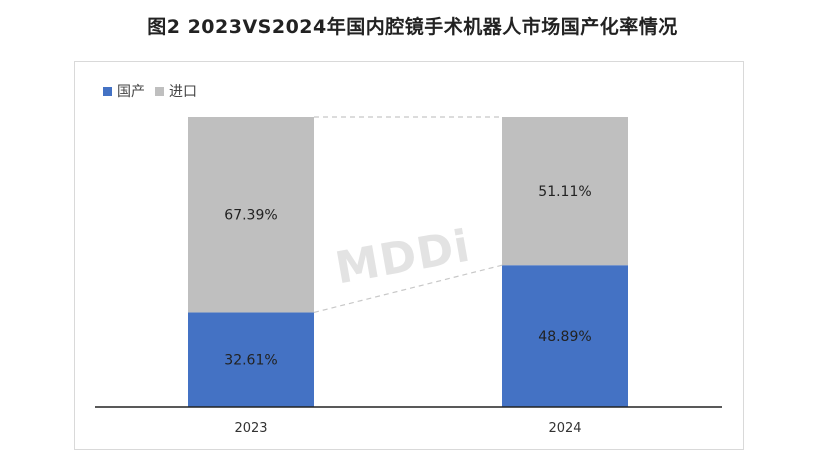 The image size is (825, 475). Describe the element at coordinates (107, 91) in the screenshot. I see `legend-swatch-domestic` at that location.